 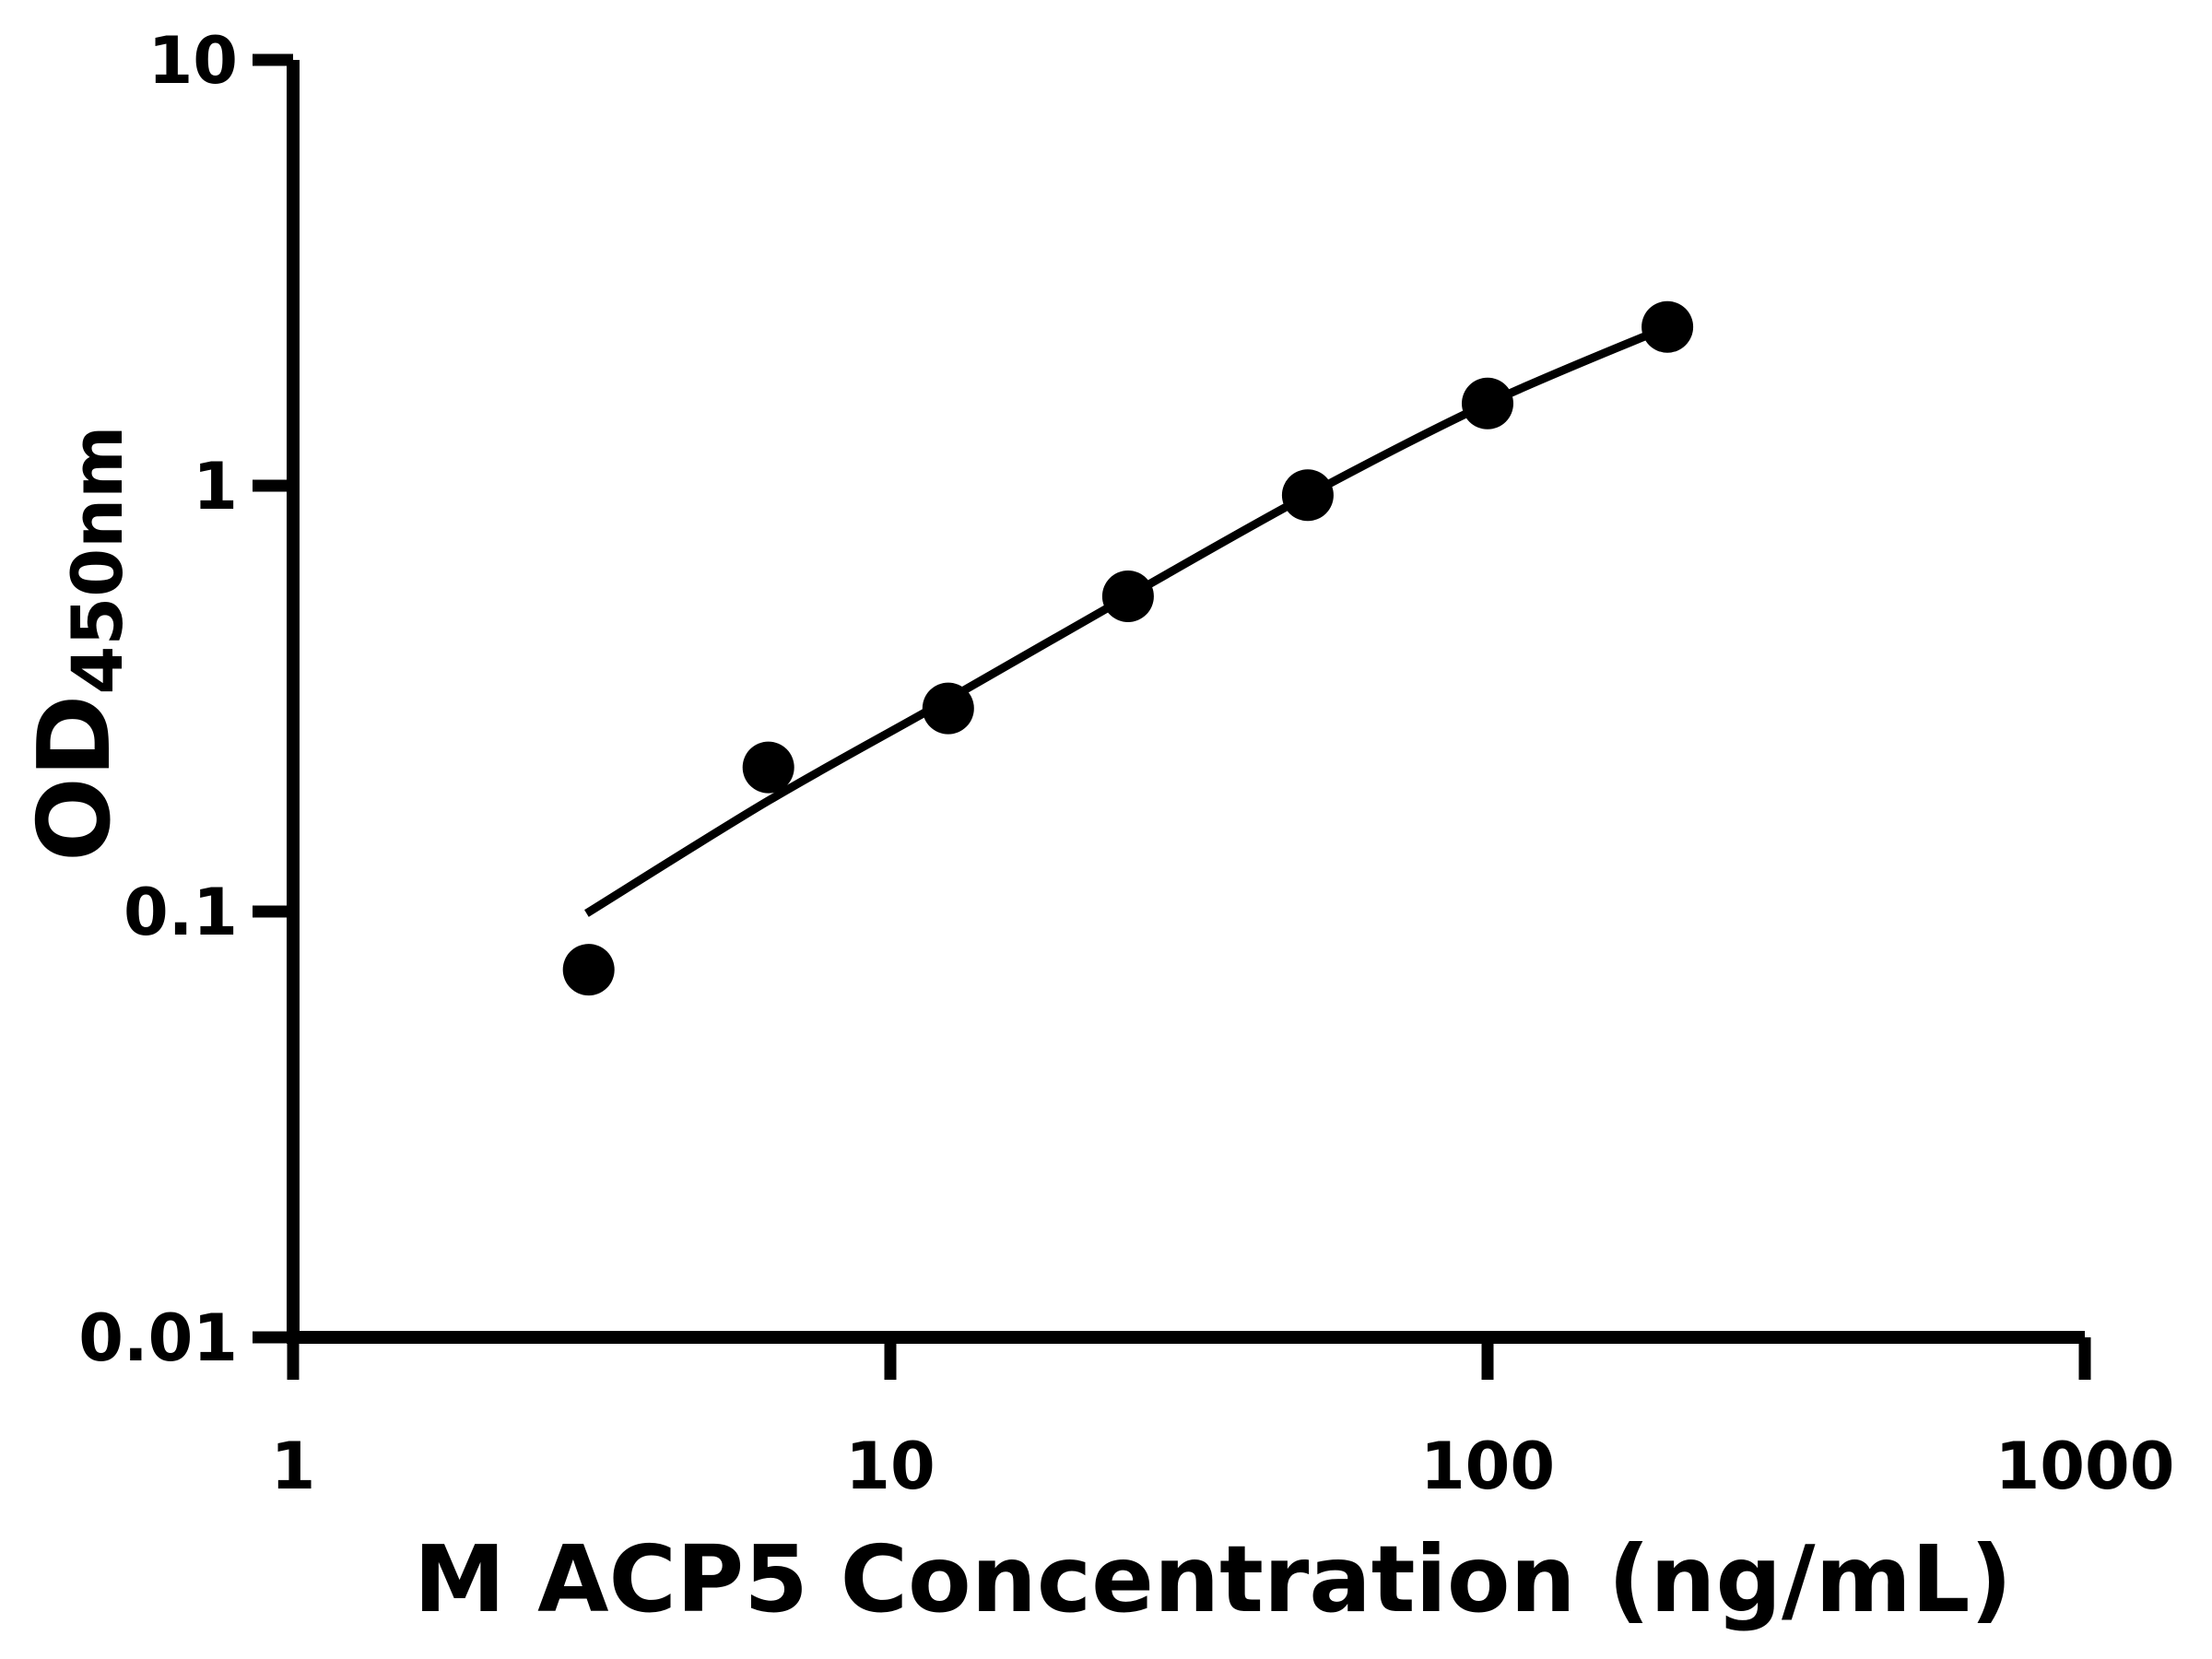 What do you see at coordinates (181, 912) in the screenshot?
I see `y-tick-label: 0.1` at bounding box center [181, 912].